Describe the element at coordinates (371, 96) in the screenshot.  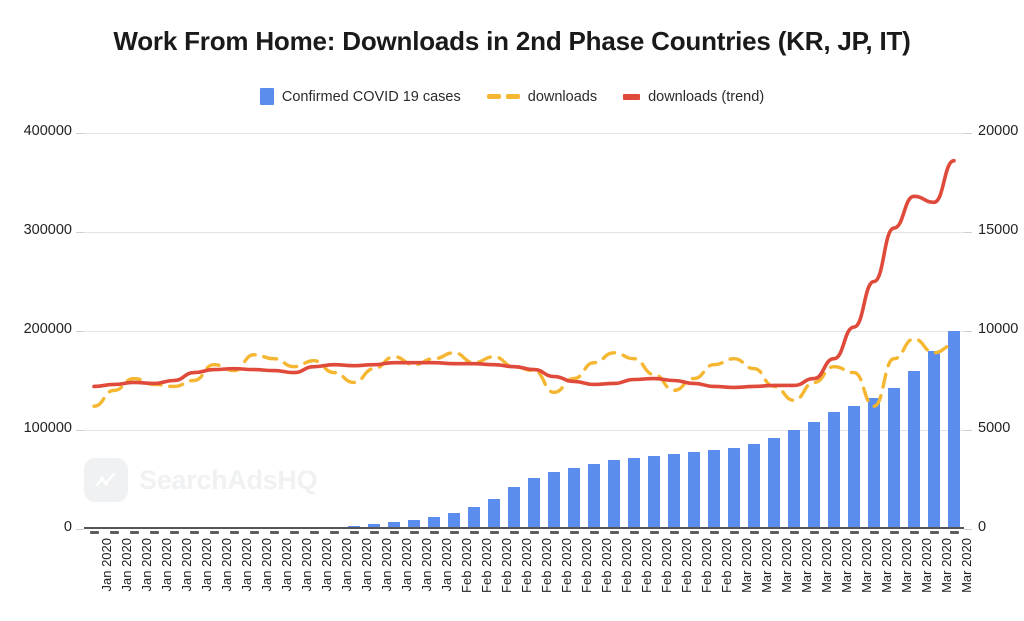
I see `legend-label-cases: Confirmed COVID 19 cases` at that location.